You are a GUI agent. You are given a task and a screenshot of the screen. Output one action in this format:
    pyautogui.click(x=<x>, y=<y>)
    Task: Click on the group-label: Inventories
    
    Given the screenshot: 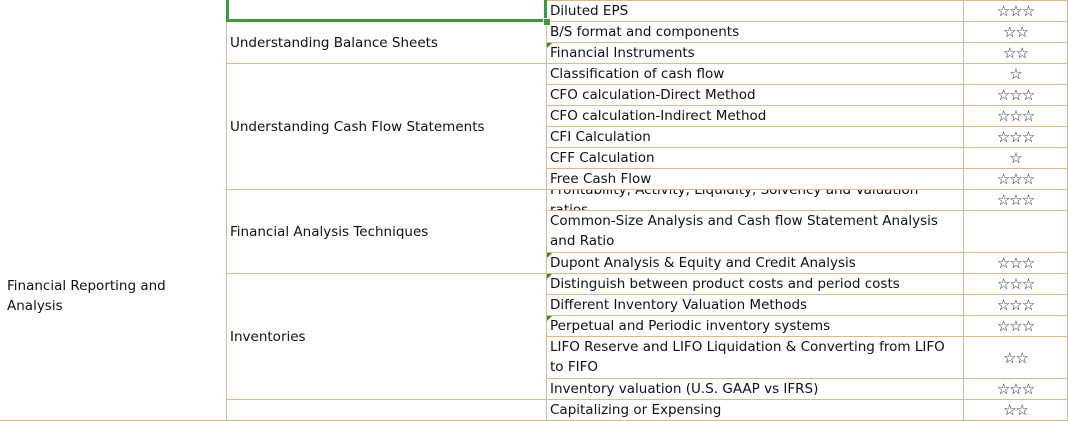 What is the action you would take?
    pyautogui.click(x=268, y=336)
    